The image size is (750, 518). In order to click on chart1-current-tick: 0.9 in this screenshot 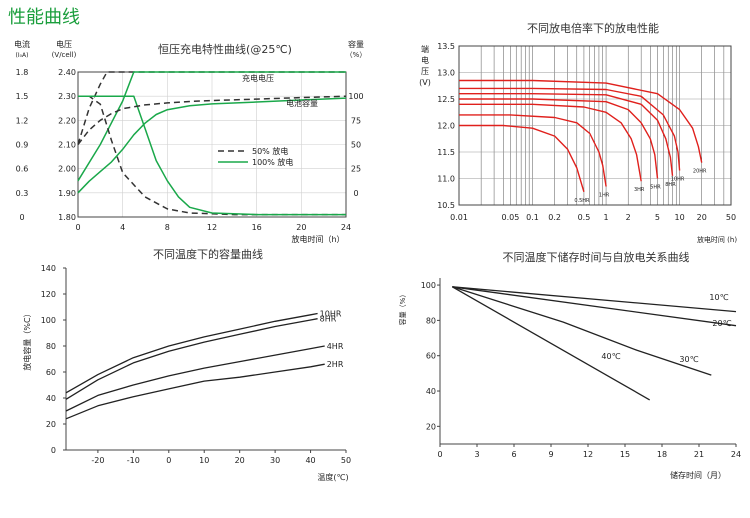, I will do `click(22, 145)`.